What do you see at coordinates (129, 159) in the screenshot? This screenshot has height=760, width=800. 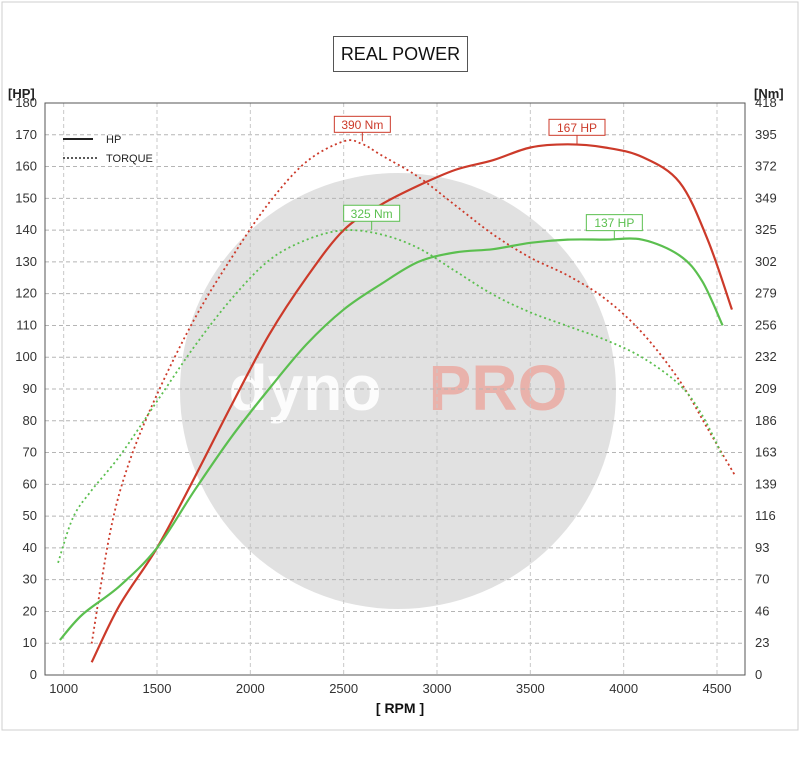 I see `legend-label-torque: TORQUE` at bounding box center [129, 159].